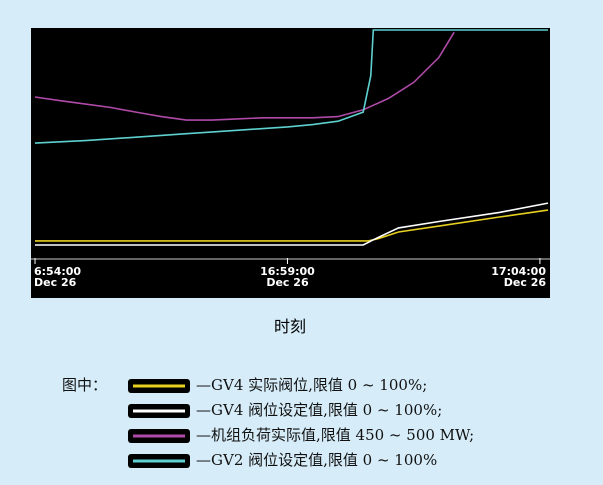  What do you see at coordinates (319, 410) in the screenshot?
I see `legend-label: —GV4 阀位设定值,限值 0 ~ 100%;` at bounding box center [319, 410].